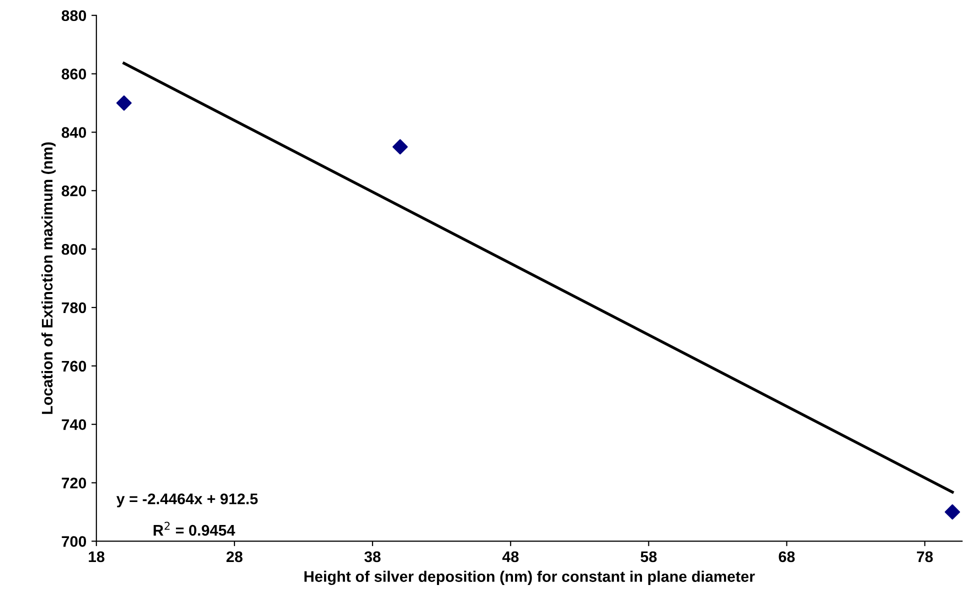 The height and width of the screenshot is (615, 964). I want to click on x-tick-label: 58, so click(648, 556).